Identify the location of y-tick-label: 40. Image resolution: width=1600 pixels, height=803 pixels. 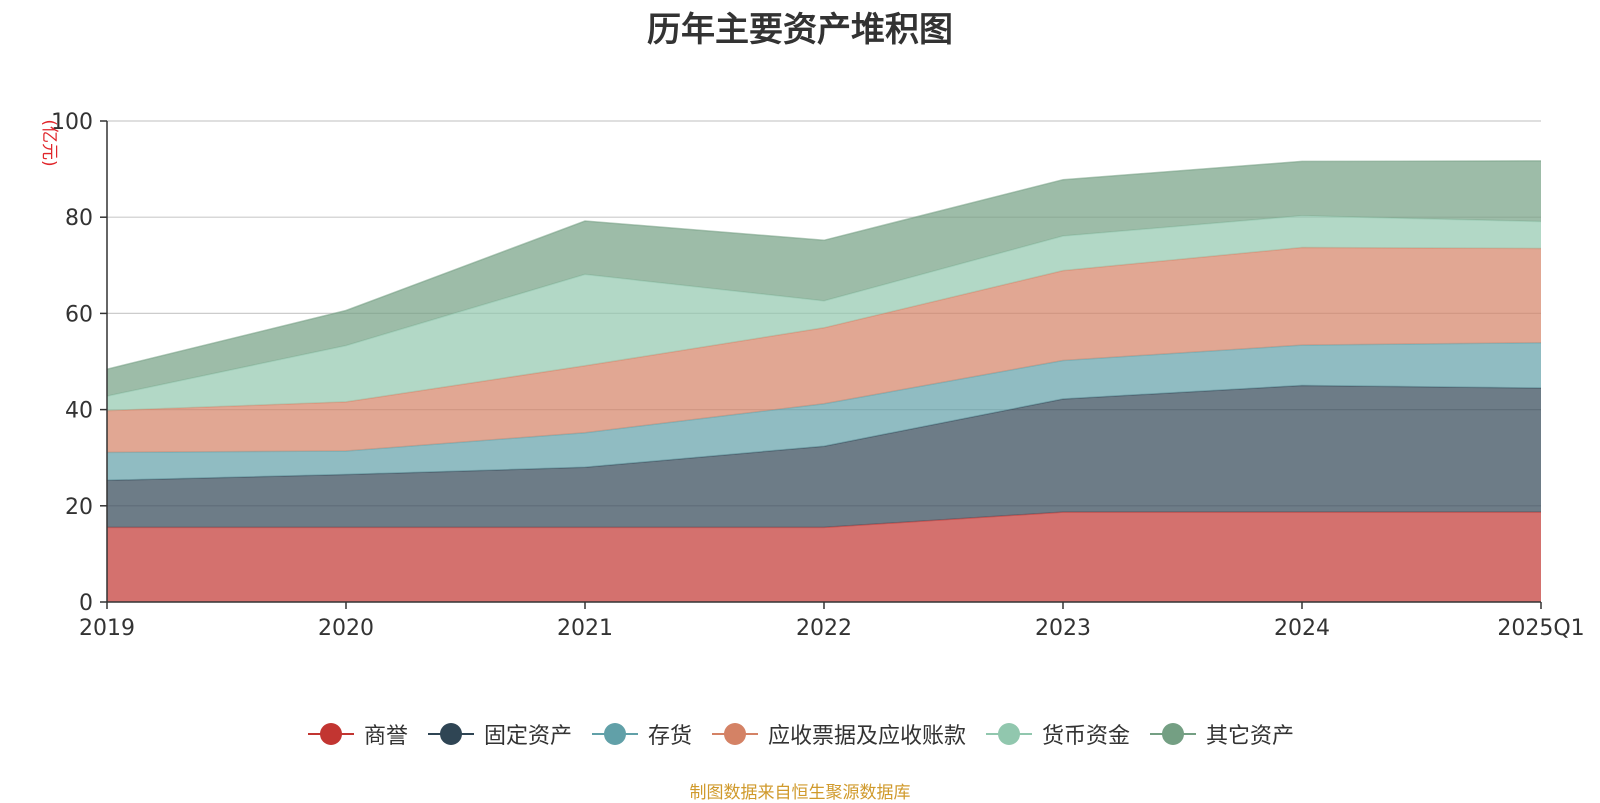
(79, 411).